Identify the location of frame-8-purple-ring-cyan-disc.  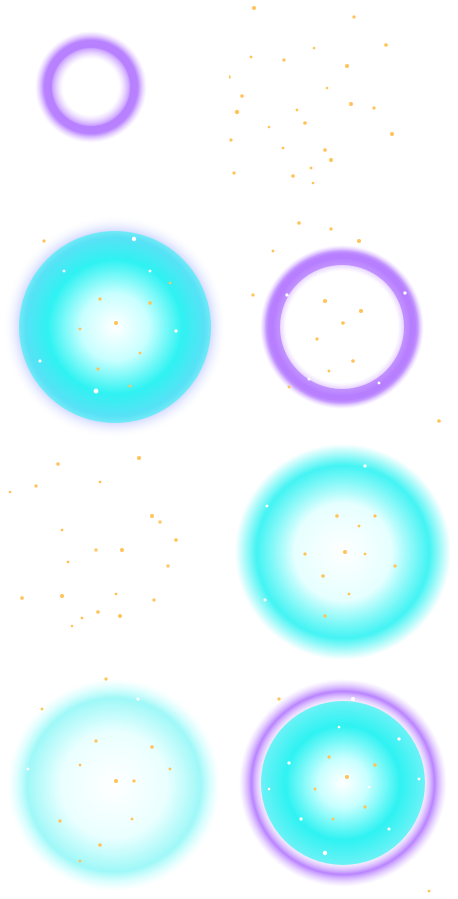
(343, 784).